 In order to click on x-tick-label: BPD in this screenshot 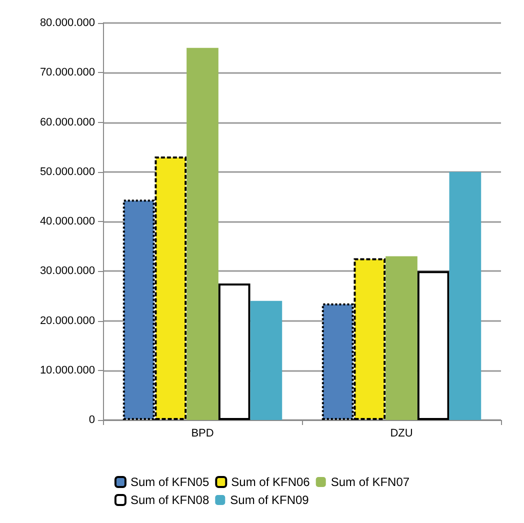, I will do `click(202, 434)`.